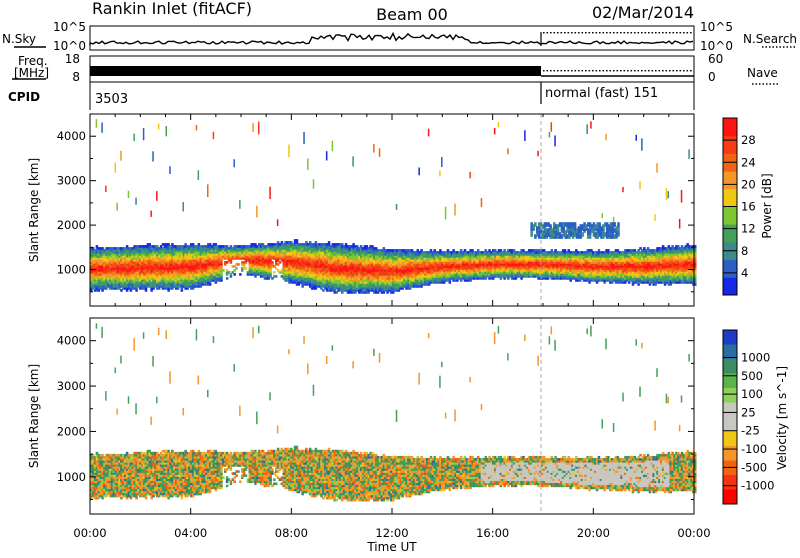 Image resolution: width=800 pixels, height=558 pixels. I want to click on beam-title: Beam 00, so click(412, 14).